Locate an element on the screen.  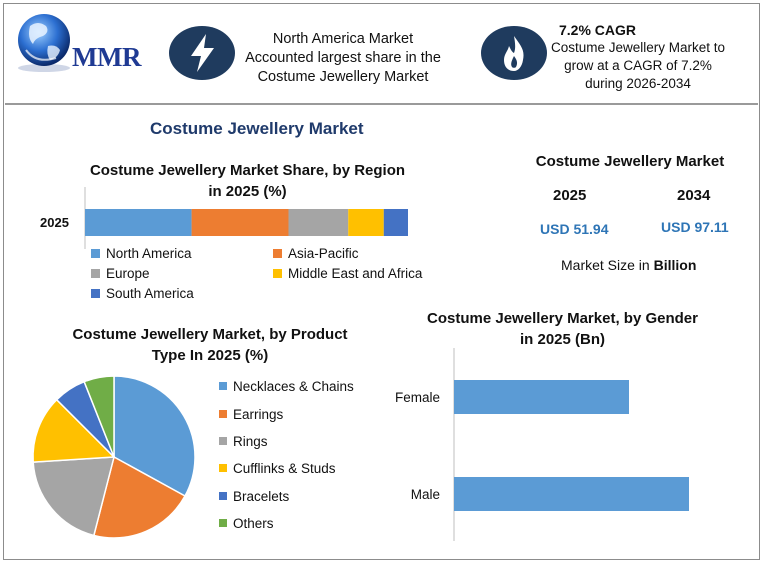
lightning-icon is located at coordinates (202, 53).